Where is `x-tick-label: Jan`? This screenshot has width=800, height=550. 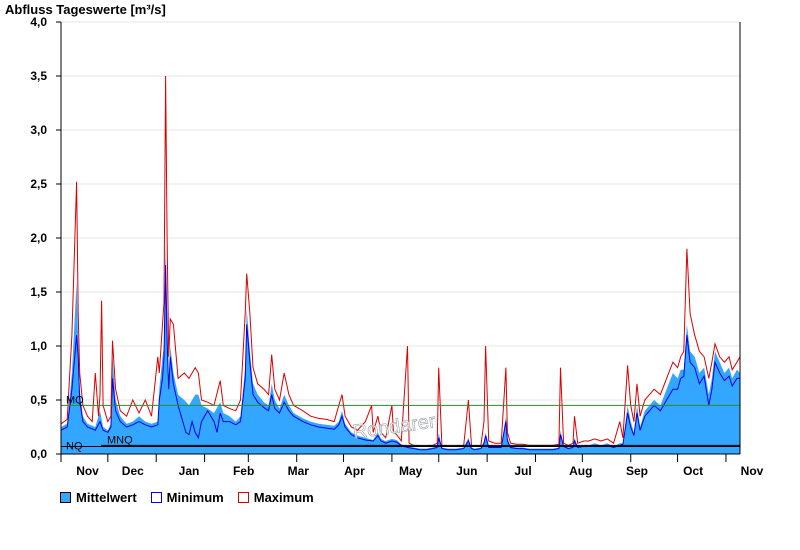 x-tick-label: Jan is located at coordinates (189, 471).